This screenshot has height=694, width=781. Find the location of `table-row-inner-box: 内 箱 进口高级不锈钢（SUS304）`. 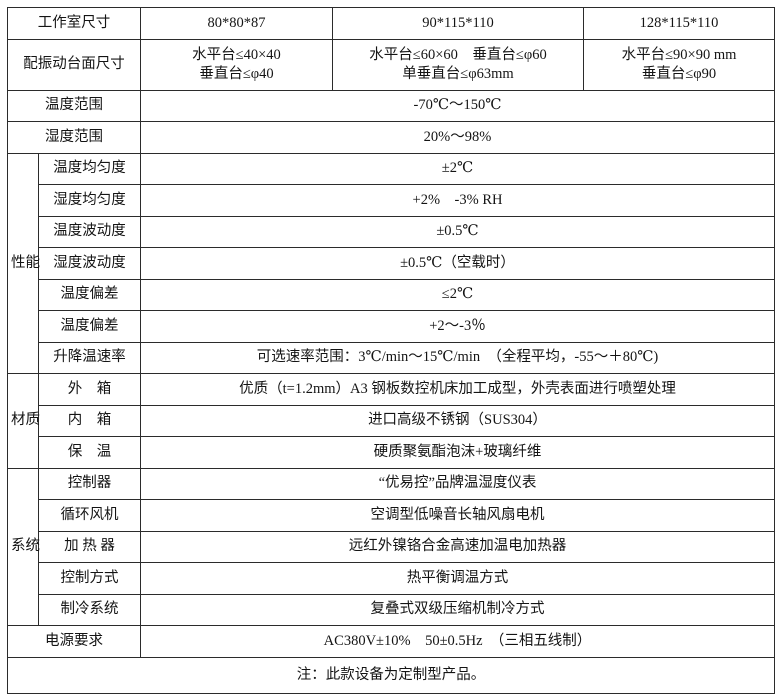

table-row-inner-box: 内 箱 进口高级不锈钢（SUS304） is located at coordinates (391, 420).